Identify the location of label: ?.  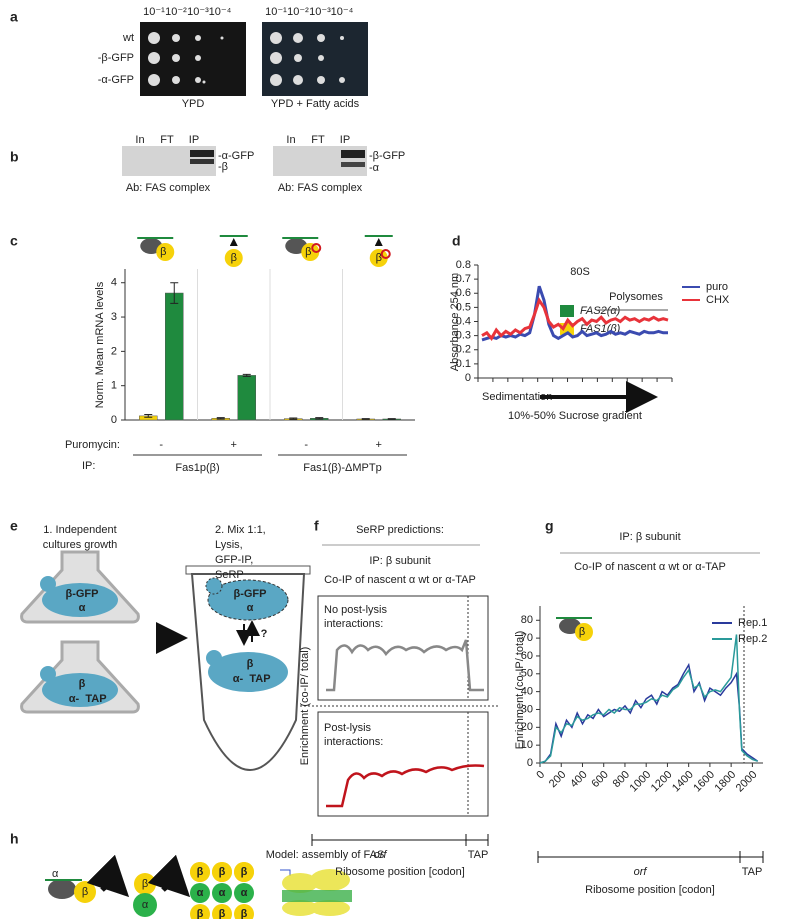
(264, 634).